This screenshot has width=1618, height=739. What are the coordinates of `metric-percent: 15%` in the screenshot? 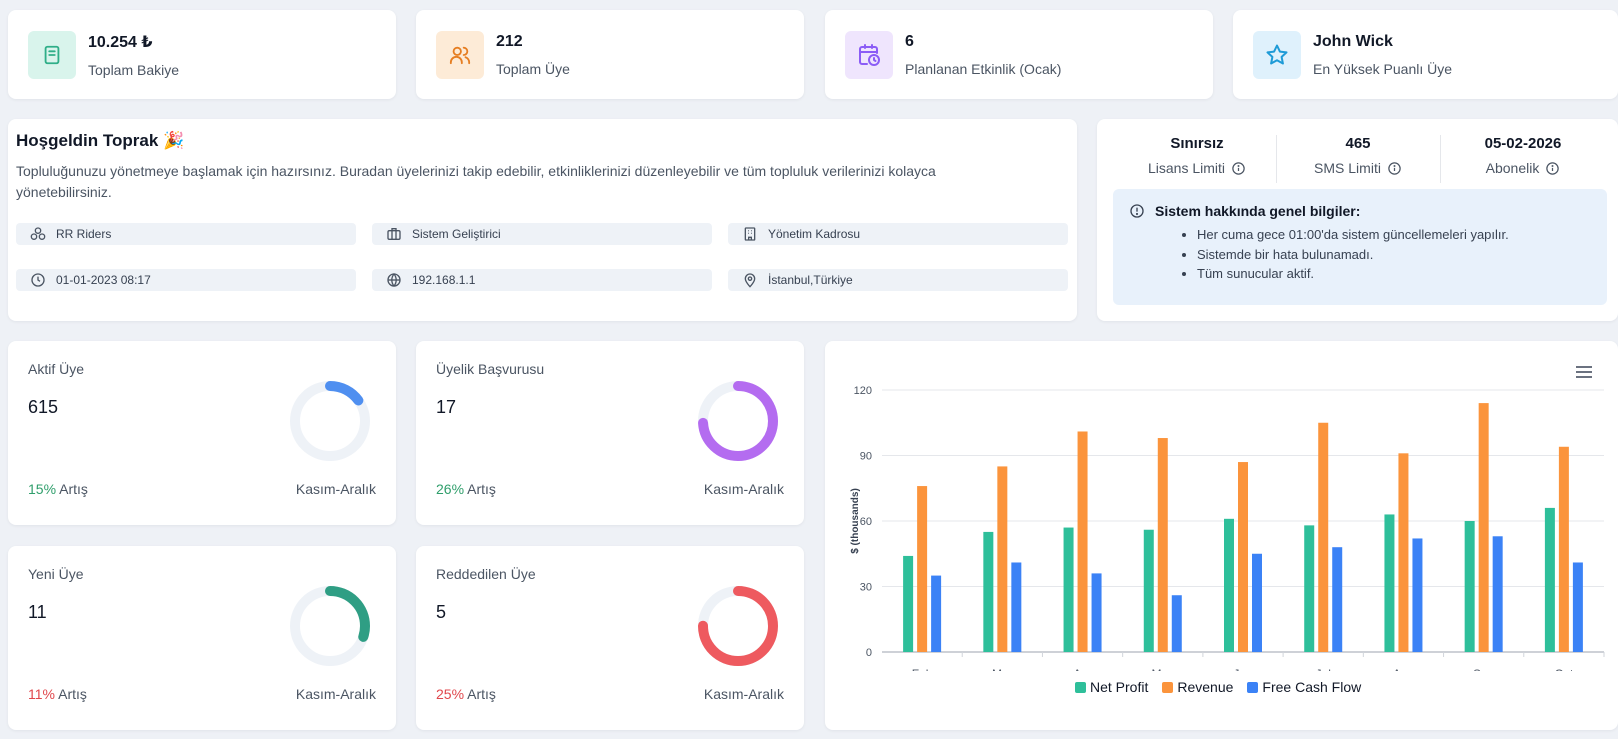 It's located at (42, 489).